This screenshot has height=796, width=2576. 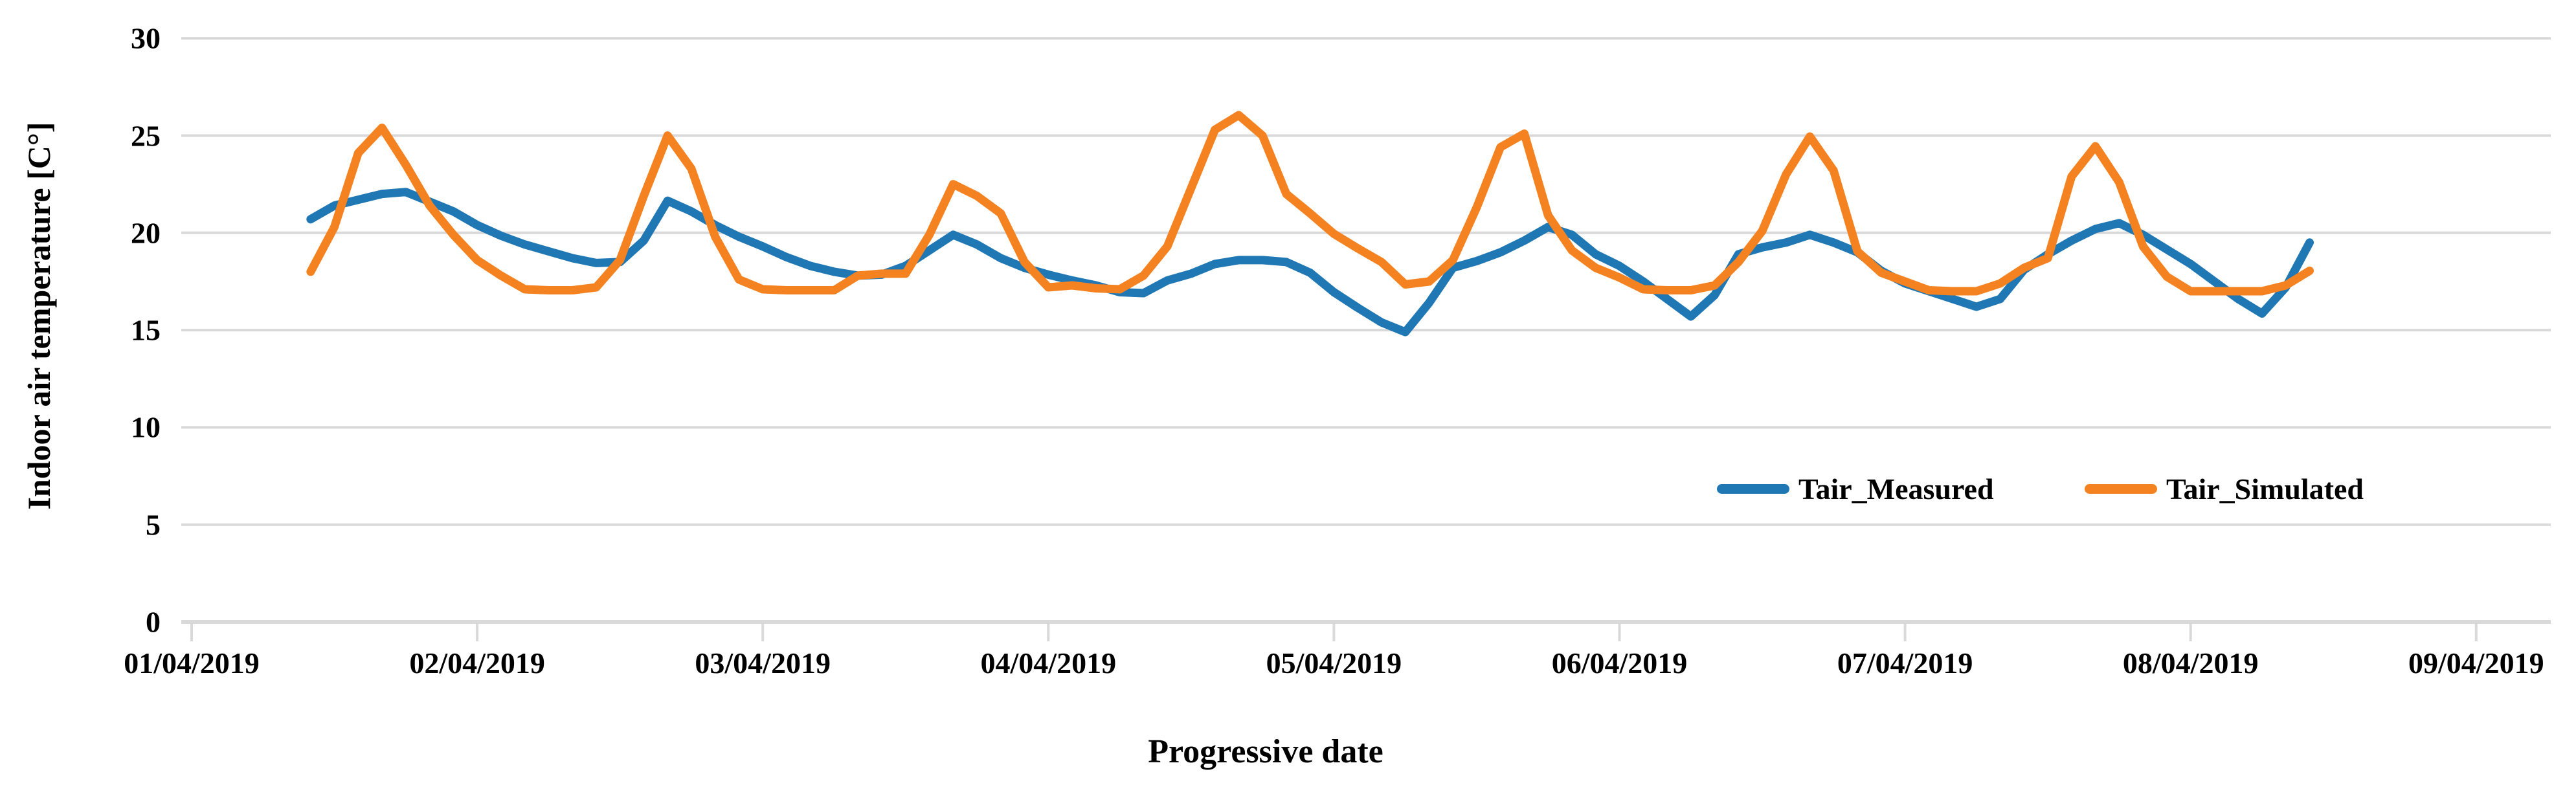 I want to click on legend-item-tair-measured: Tair_Measured, so click(x=1855, y=488).